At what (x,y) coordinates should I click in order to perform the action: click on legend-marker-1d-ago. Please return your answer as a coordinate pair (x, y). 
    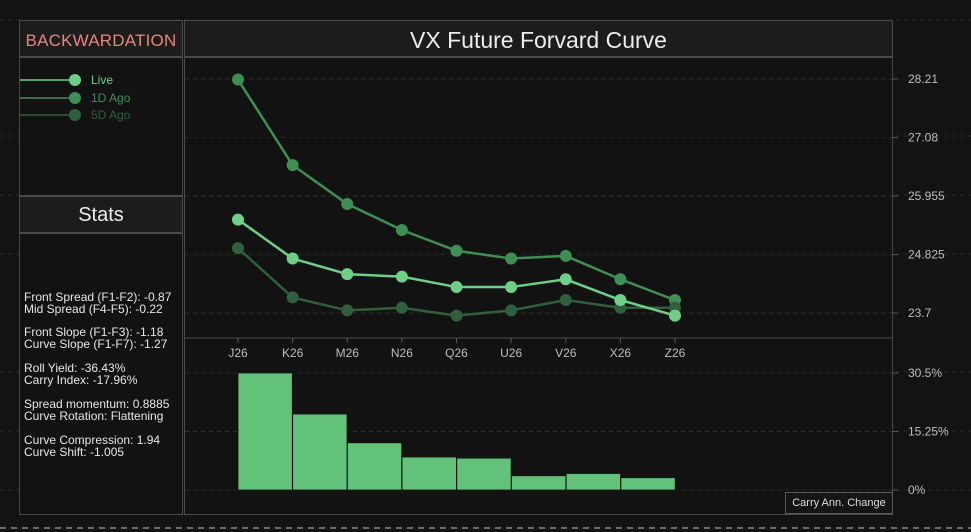
    Looking at the image, I should click on (50, 98).